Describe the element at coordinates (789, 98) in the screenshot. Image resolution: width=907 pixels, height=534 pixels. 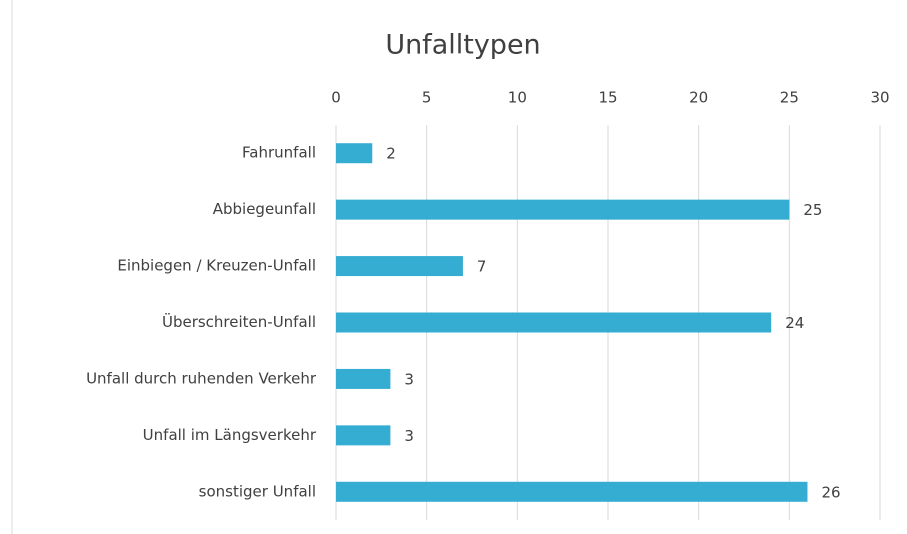
I see `x-tick-label: 25` at that location.